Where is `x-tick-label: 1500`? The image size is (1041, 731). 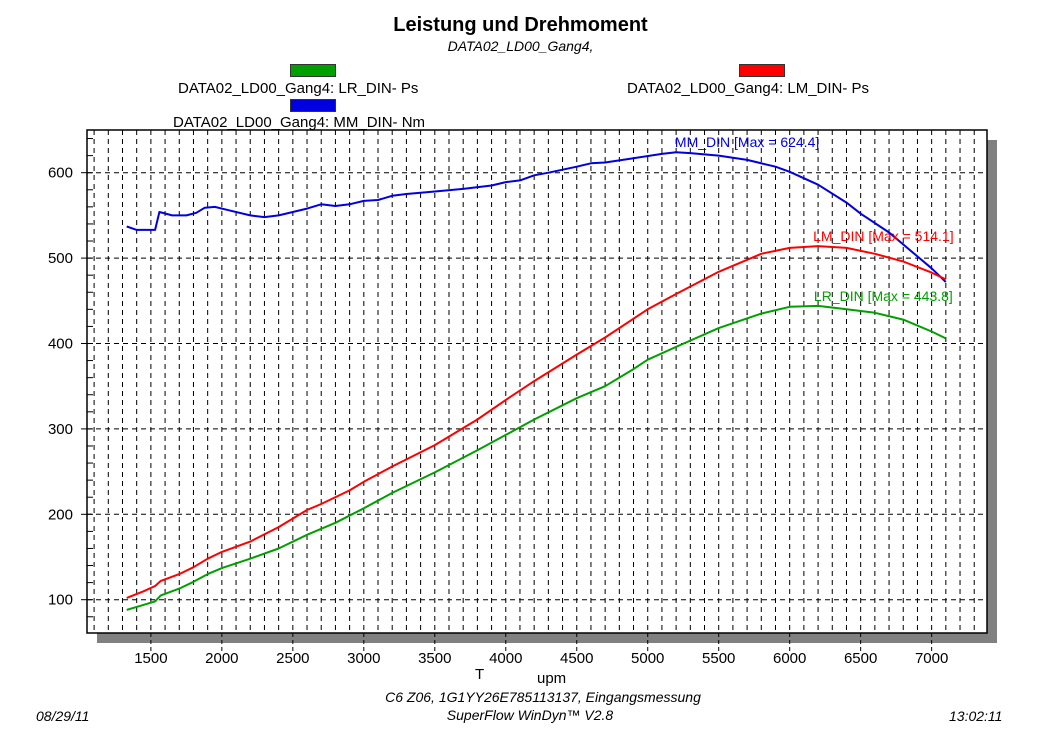 x-tick-label: 1500 is located at coordinates (150, 658).